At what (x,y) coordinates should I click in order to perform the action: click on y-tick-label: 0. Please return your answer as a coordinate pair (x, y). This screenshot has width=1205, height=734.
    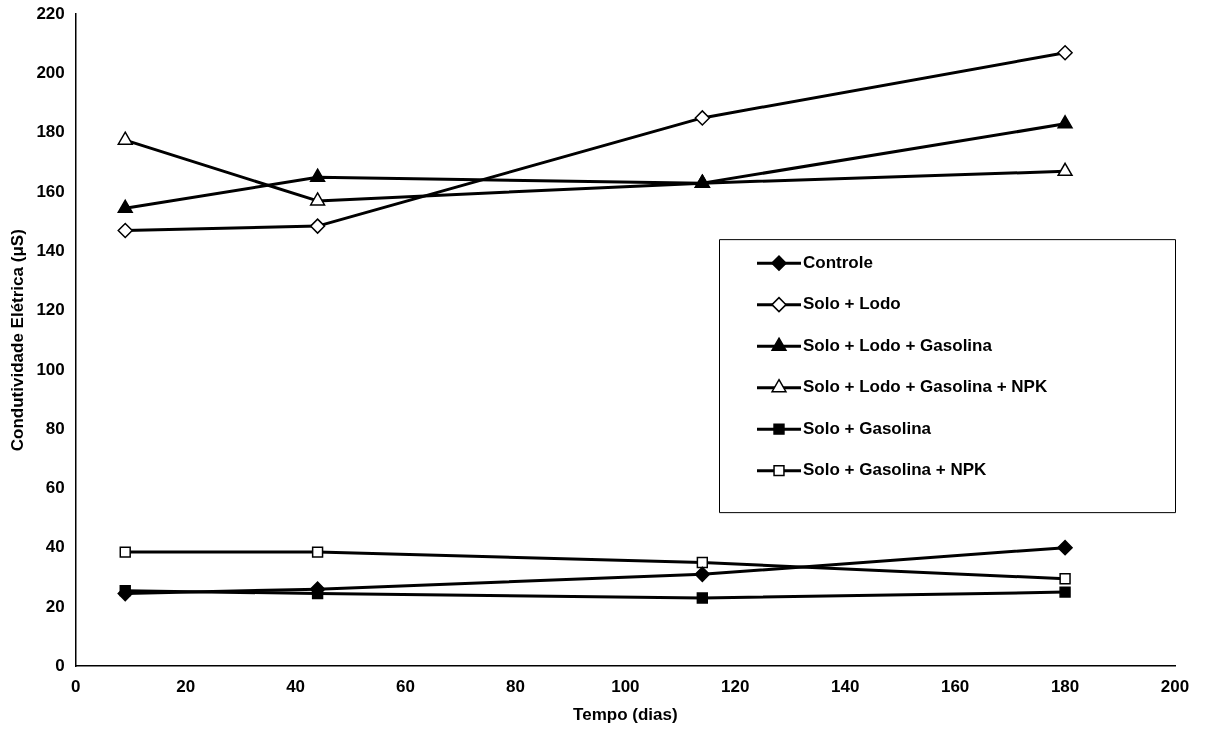
    Looking at the image, I should click on (60, 665).